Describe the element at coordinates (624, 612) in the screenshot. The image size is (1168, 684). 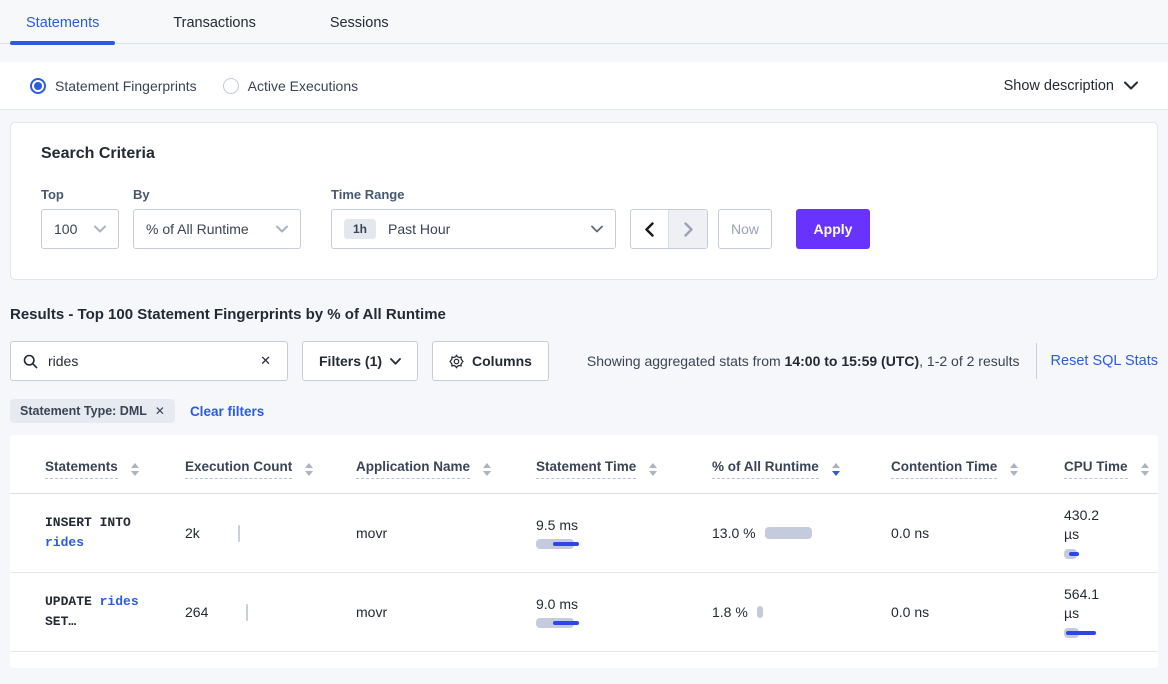
I see `statement-time-cell: 9.0 ms` at that location.